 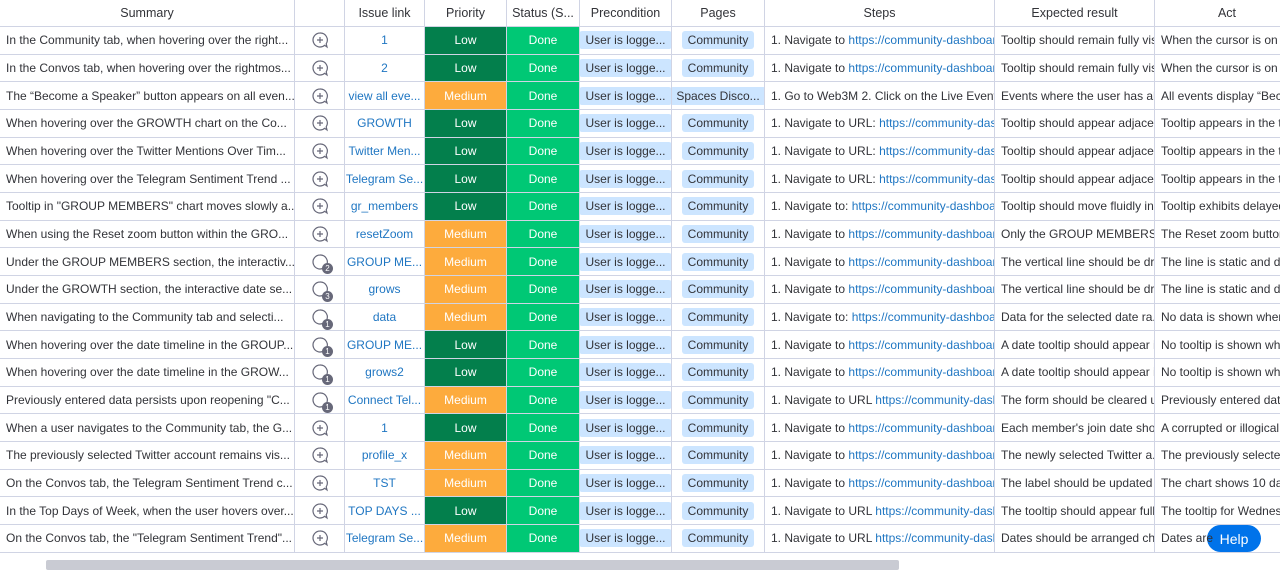 What do you see at coordinates (384, 372) in the screenshot?
I see `issue-link: grows2` at bounding box center [384, 372].